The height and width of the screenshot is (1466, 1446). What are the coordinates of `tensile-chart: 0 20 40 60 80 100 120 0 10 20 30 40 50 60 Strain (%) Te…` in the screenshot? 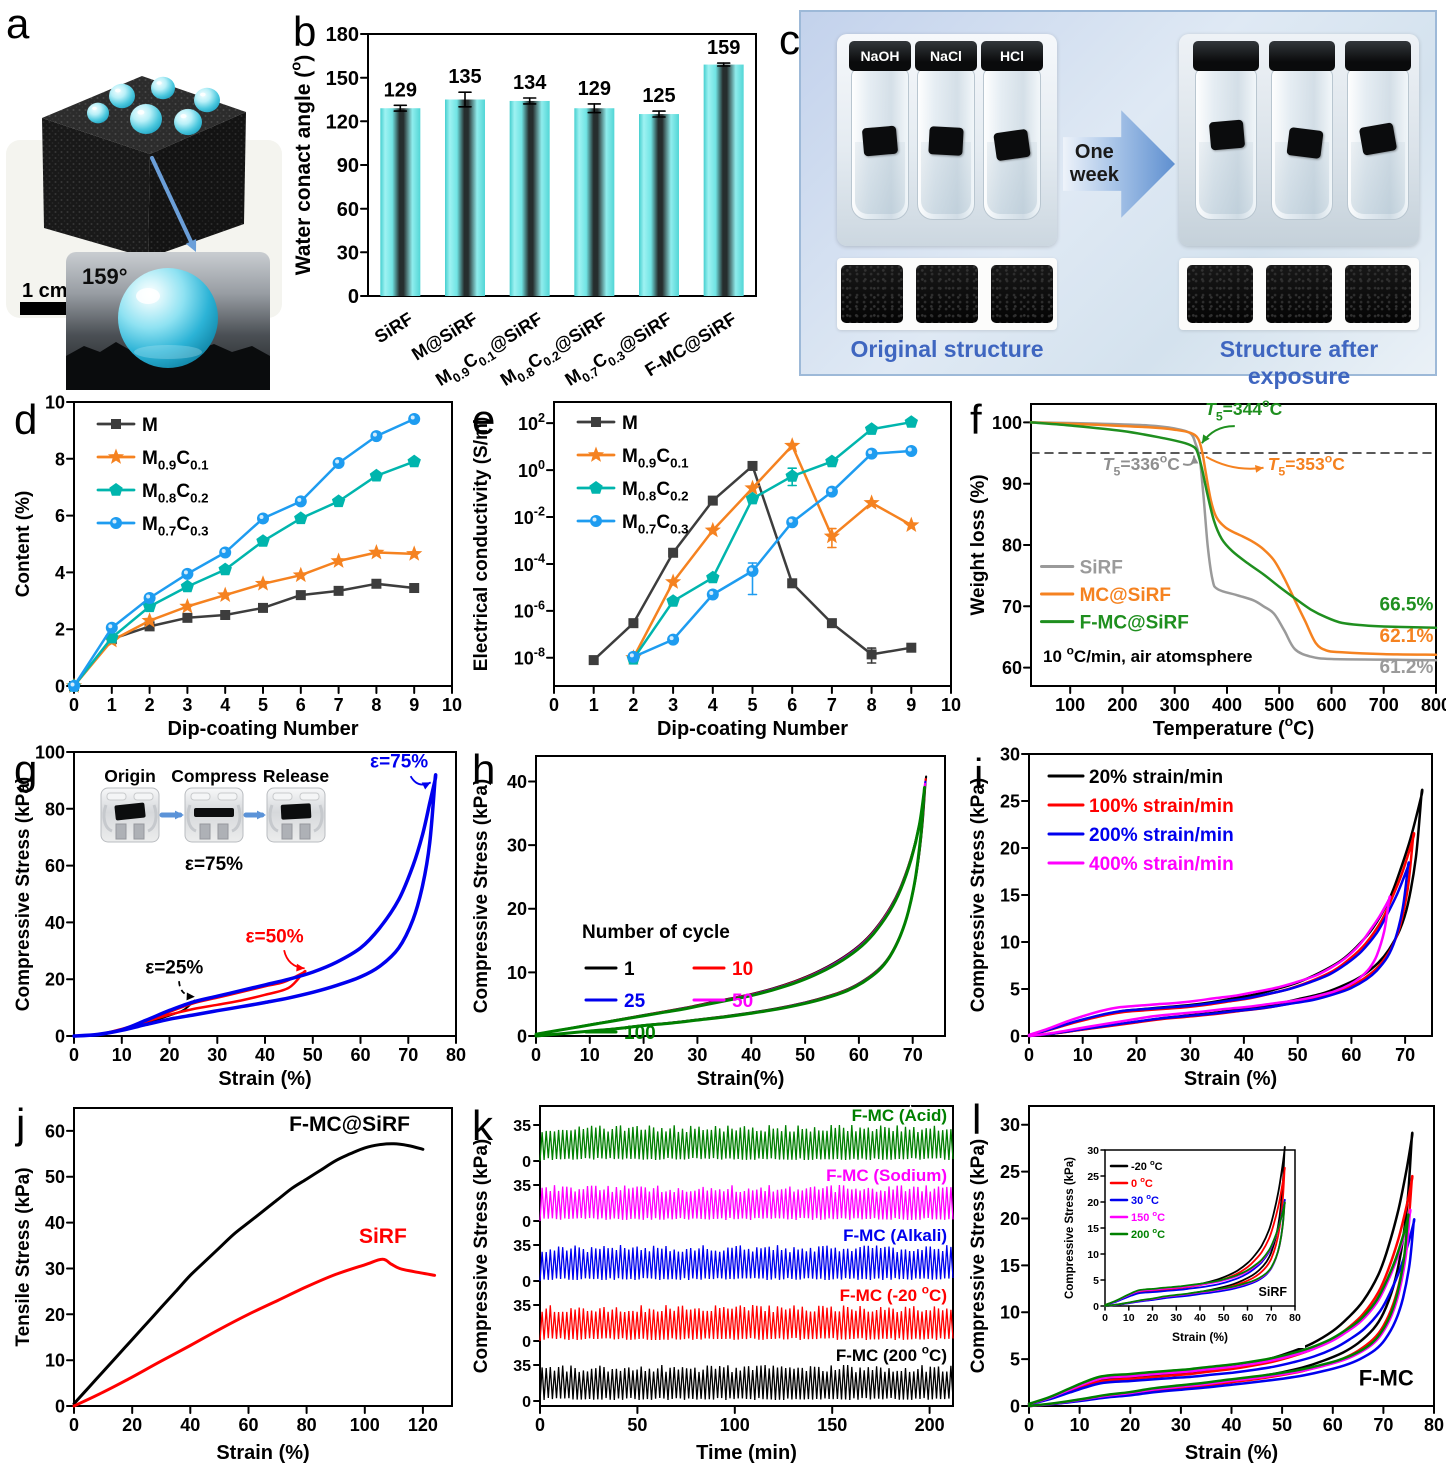 It's located at (233, 1285).